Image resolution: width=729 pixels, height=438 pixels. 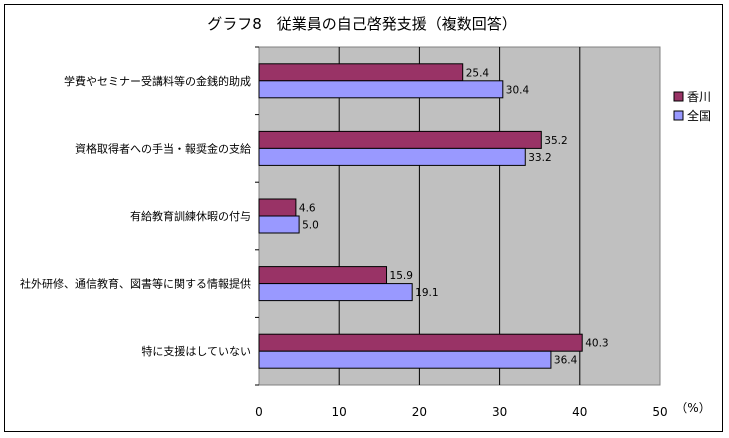 I want to click on data-label: 4.6, so click(x=307, y=209).